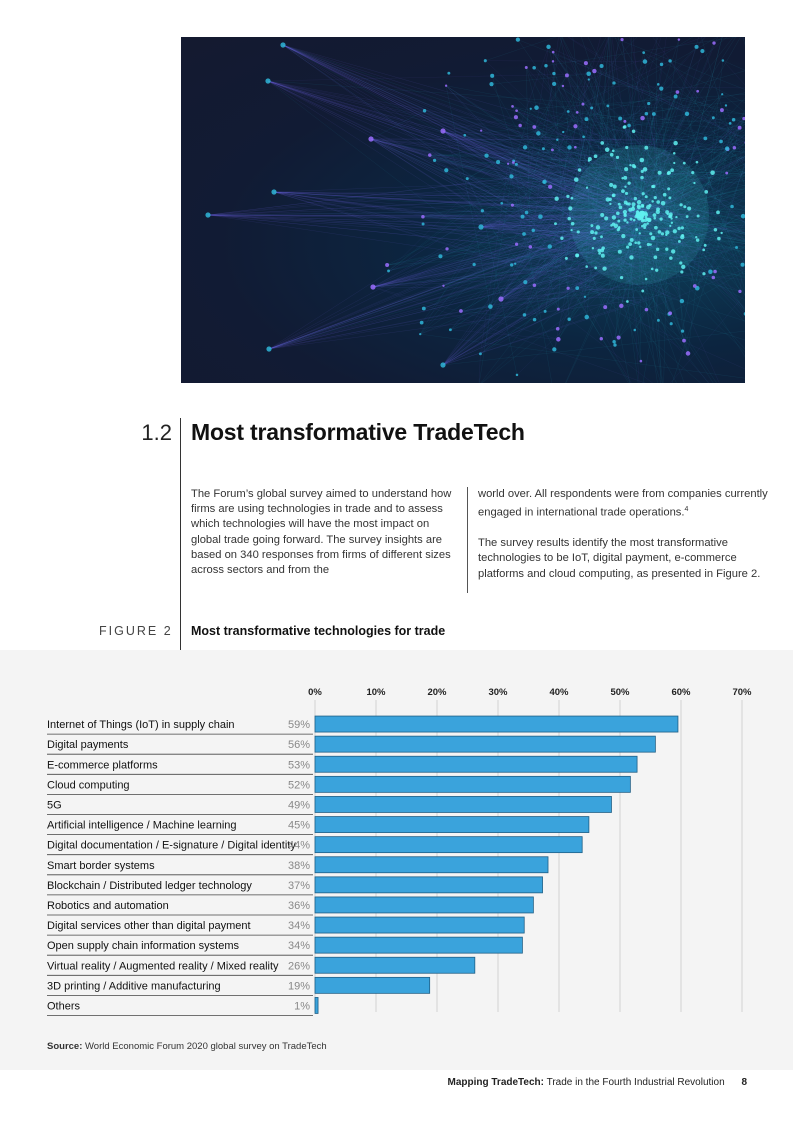 The image size is (793, 1122). What do you see at coordinates (686, 510) in the screenshot?
I see `footnote-ref: 4` at bounding box center [686, 510].